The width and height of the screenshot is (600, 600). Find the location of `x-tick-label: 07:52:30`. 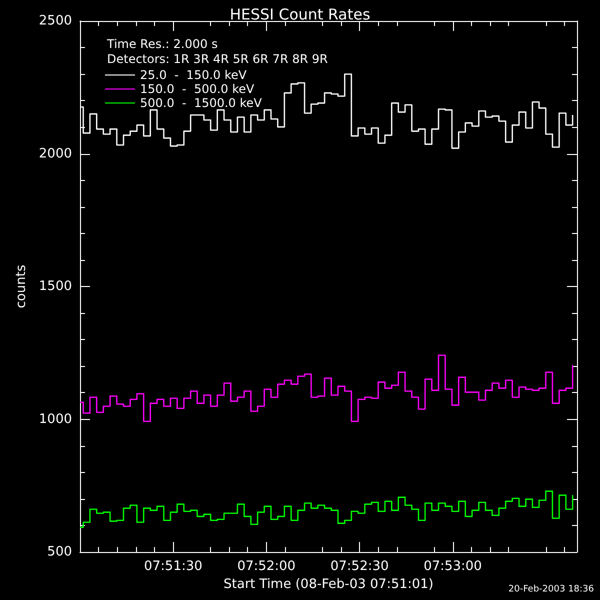

x-tick-label: 07:52:30 is located at coordinates (359, 566).